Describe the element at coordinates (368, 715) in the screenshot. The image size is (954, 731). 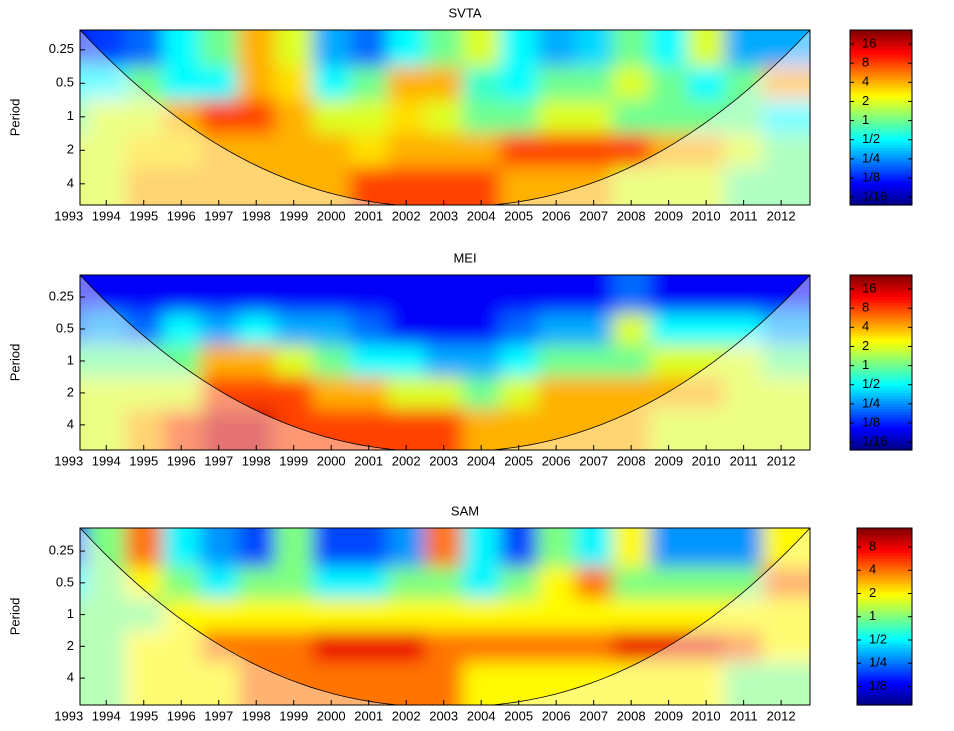
I see `x-tick-label: 2001` at that location.